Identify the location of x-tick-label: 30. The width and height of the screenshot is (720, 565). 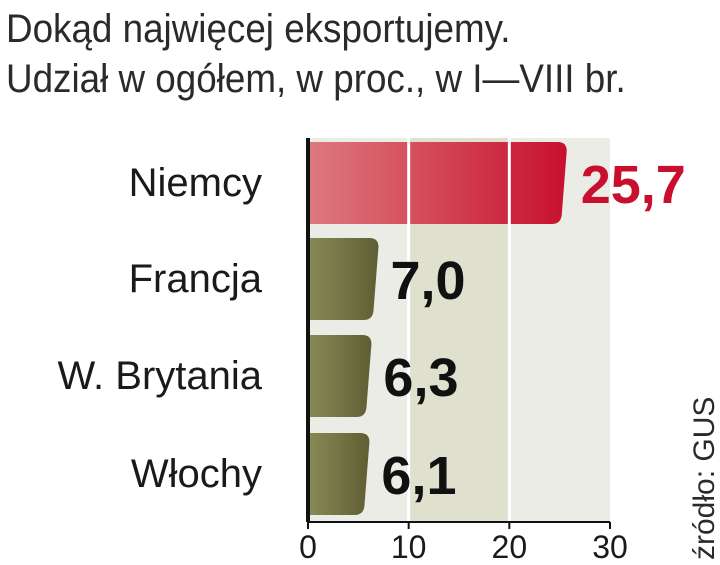
(610, 547).